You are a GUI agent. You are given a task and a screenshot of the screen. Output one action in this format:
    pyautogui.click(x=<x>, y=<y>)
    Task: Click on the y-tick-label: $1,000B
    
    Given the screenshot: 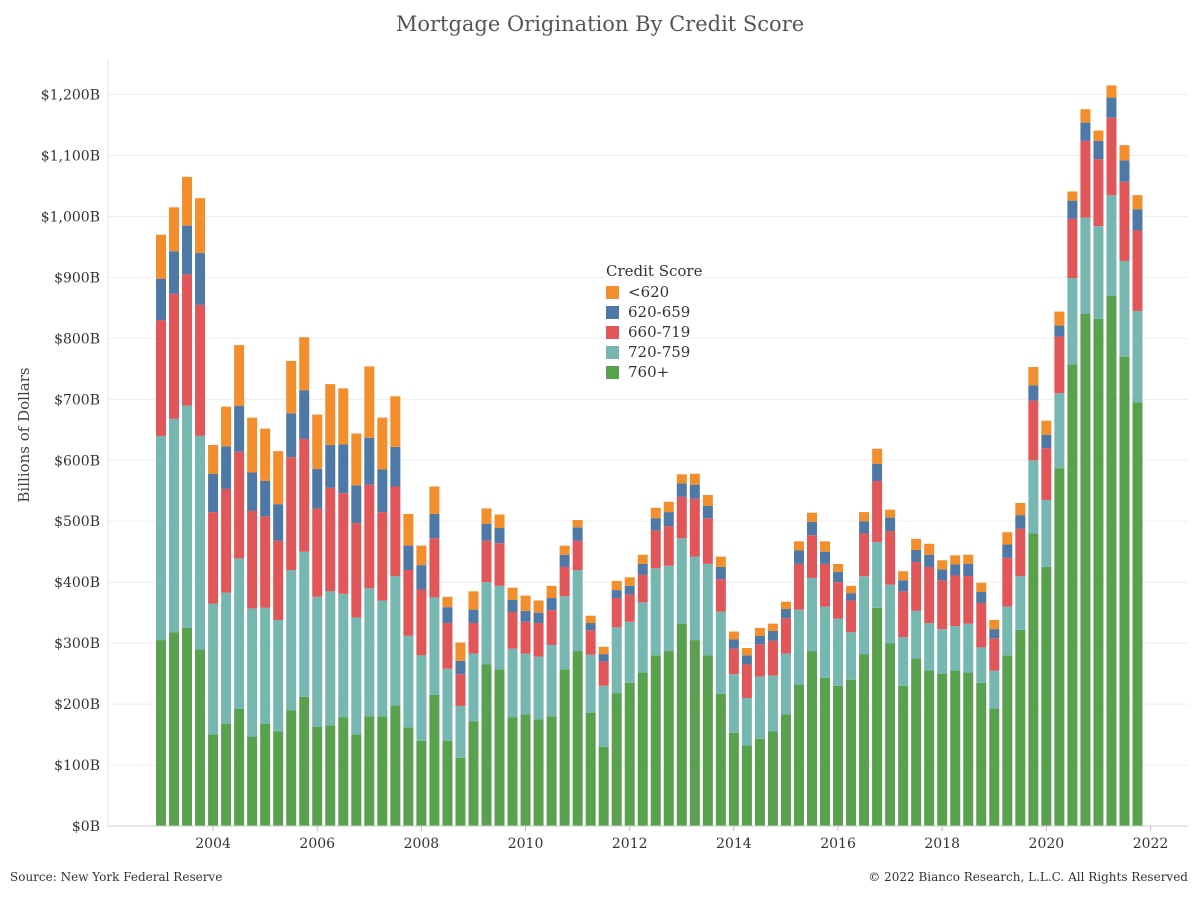 What is the action you would take?
    pyautogui.click(x=70, y=217)
    